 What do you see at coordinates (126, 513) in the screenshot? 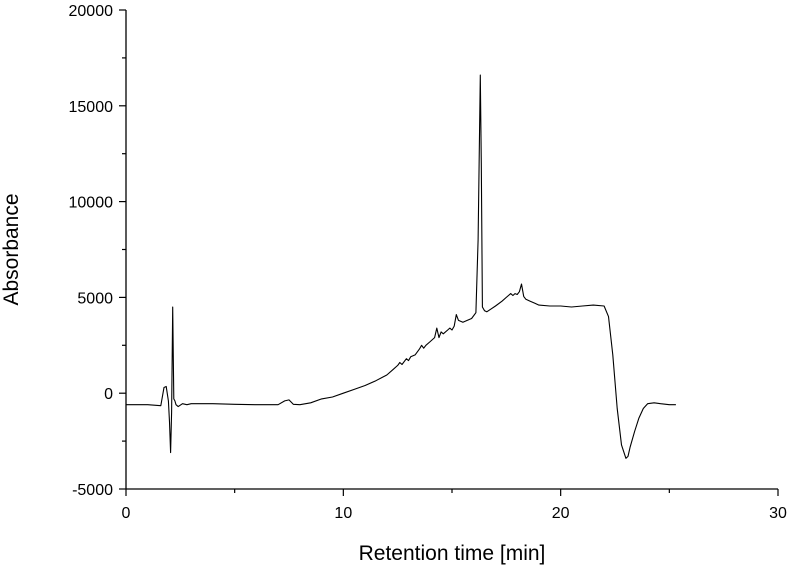
I see `x-tick-label: 0` at bounding box center [126, 513].